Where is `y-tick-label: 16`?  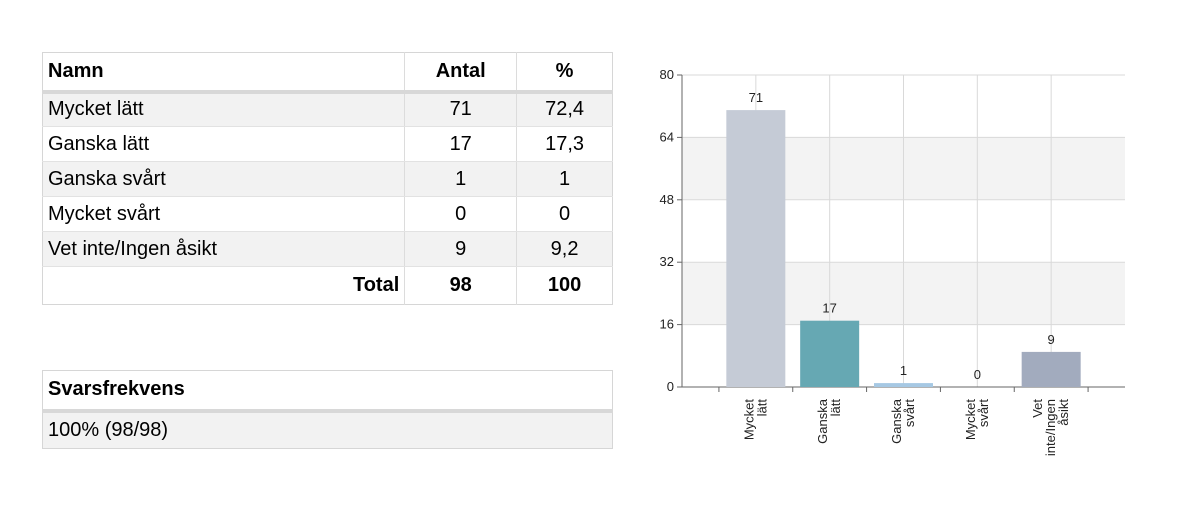
y-tick-label: 16 is located at coordinates (667, 324).